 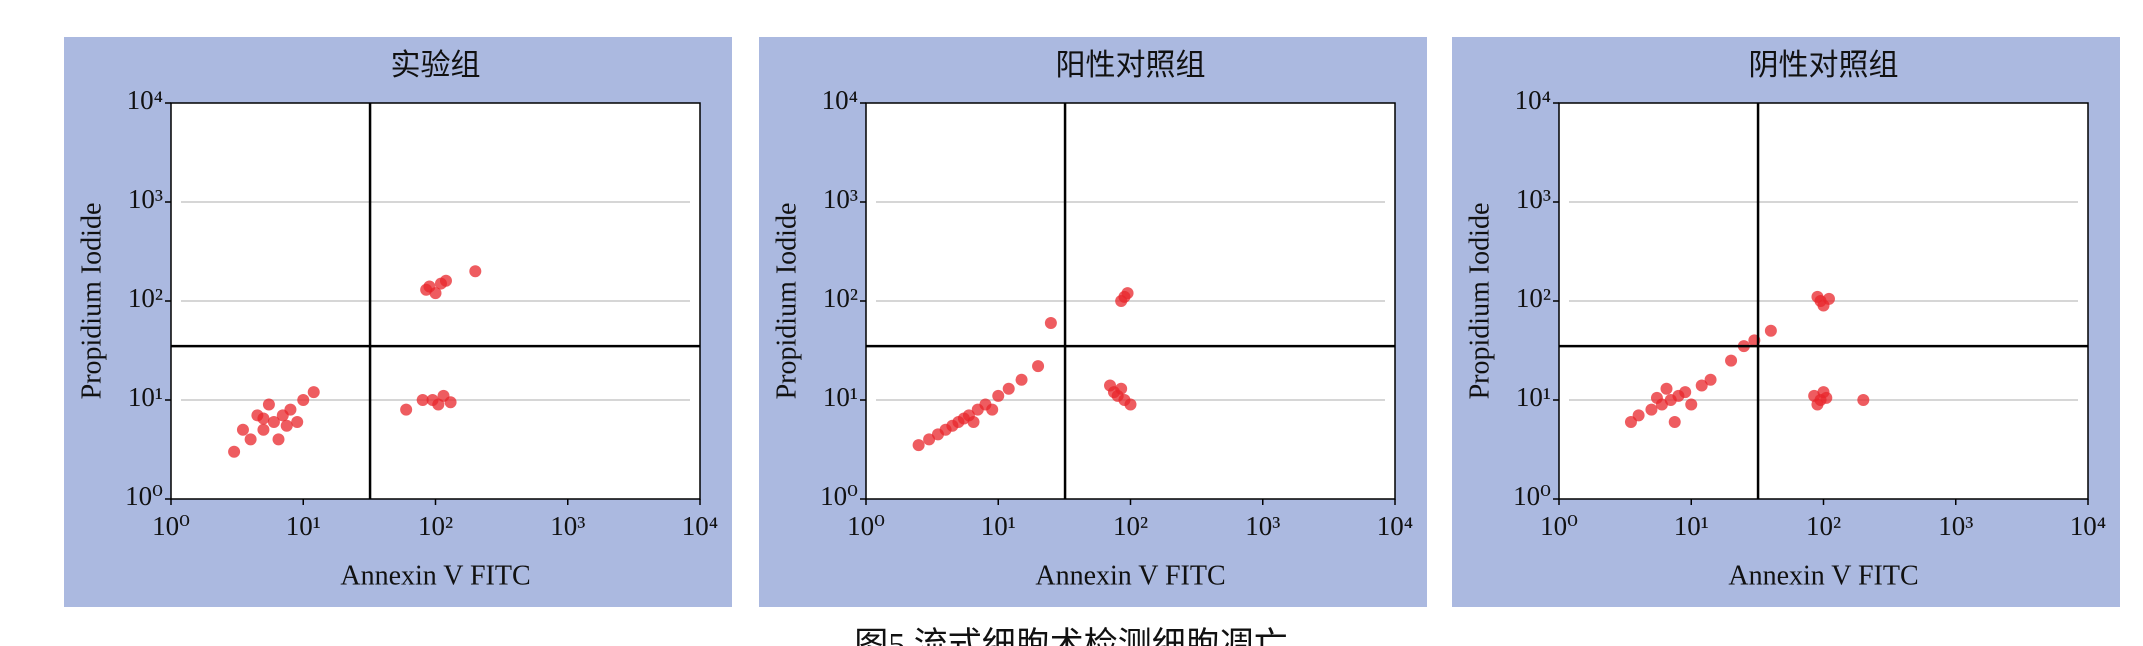 I want to click on chart-title: 阳性对照组, so click(x=1131, y=65).